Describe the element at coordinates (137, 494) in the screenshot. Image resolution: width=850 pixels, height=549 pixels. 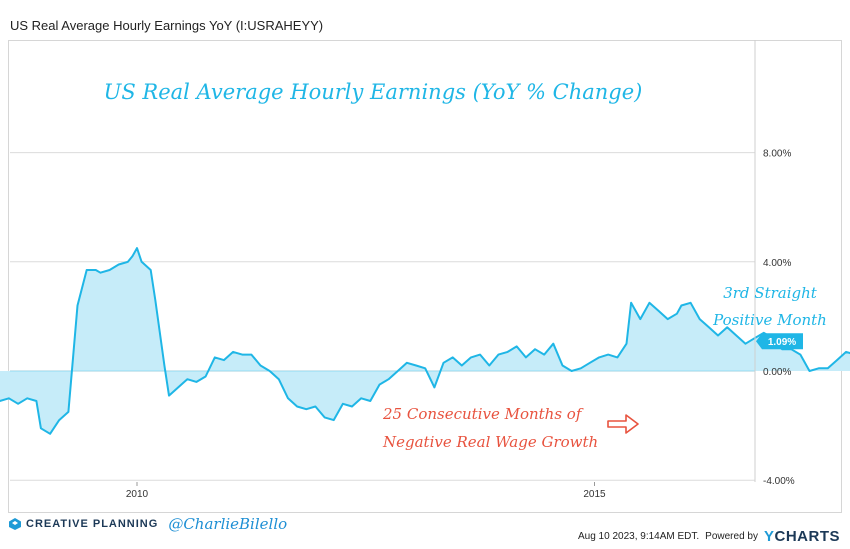
I see `x-tick-label: 2010` at that location.